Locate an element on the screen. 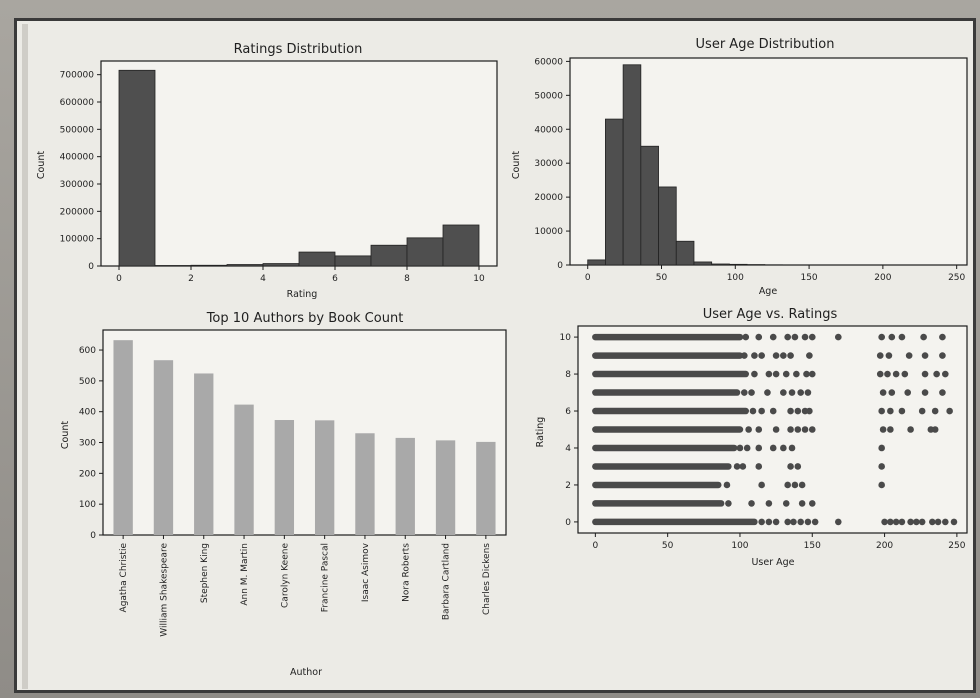  frame-shadow is located at coordinates (25, 356).